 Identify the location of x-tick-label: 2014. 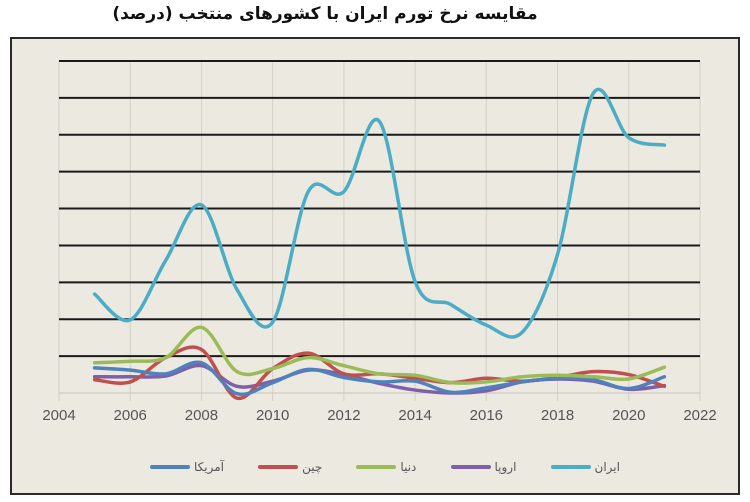
(414, 415).